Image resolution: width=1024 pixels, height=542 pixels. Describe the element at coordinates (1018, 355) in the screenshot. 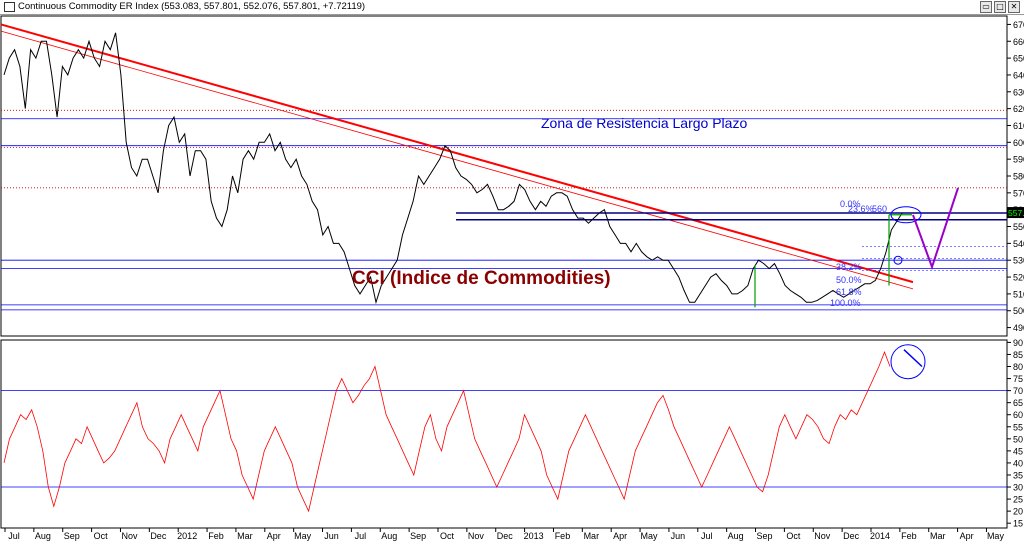

I see `oscillator-y-tick-label: 85` at that location.